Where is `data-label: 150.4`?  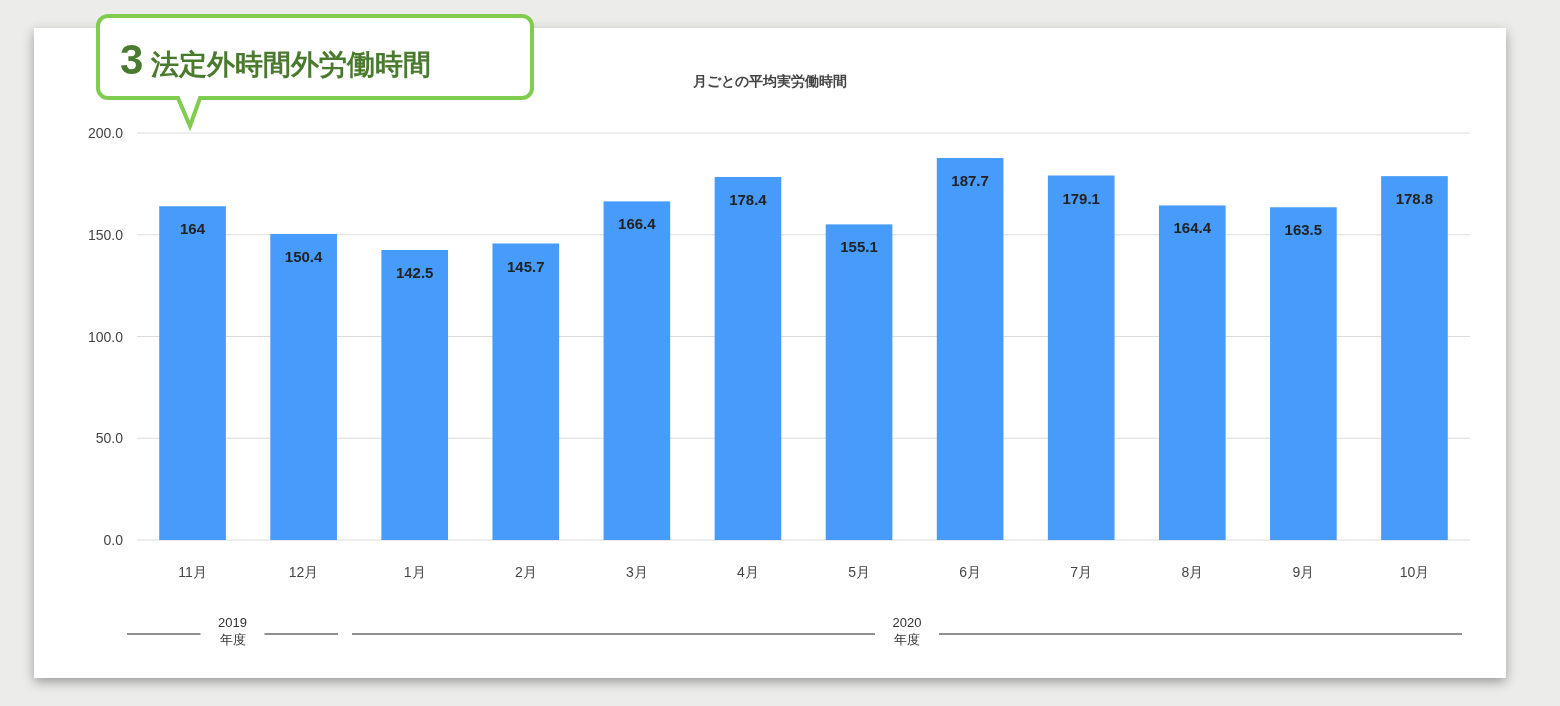 data-label: 150.4 is located at coordinates (304, 256).